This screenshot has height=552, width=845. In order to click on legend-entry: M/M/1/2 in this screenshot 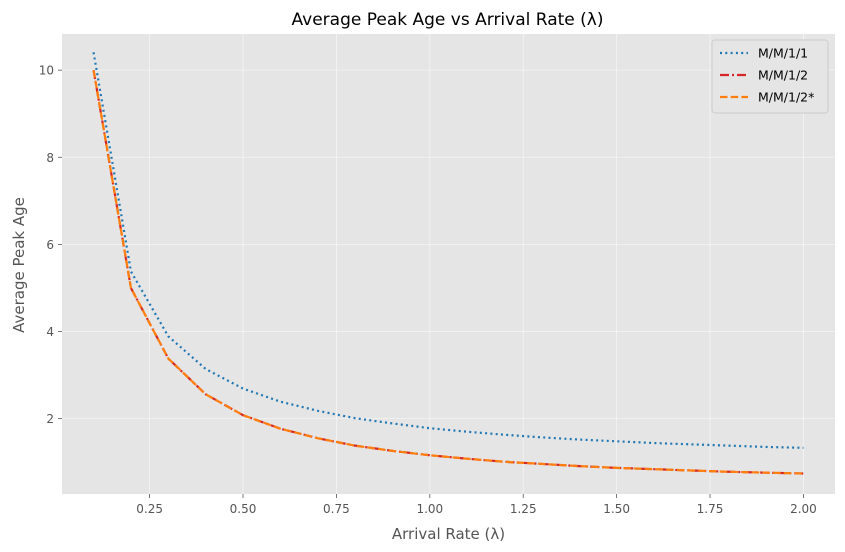, I will do `click(783, 75)`.